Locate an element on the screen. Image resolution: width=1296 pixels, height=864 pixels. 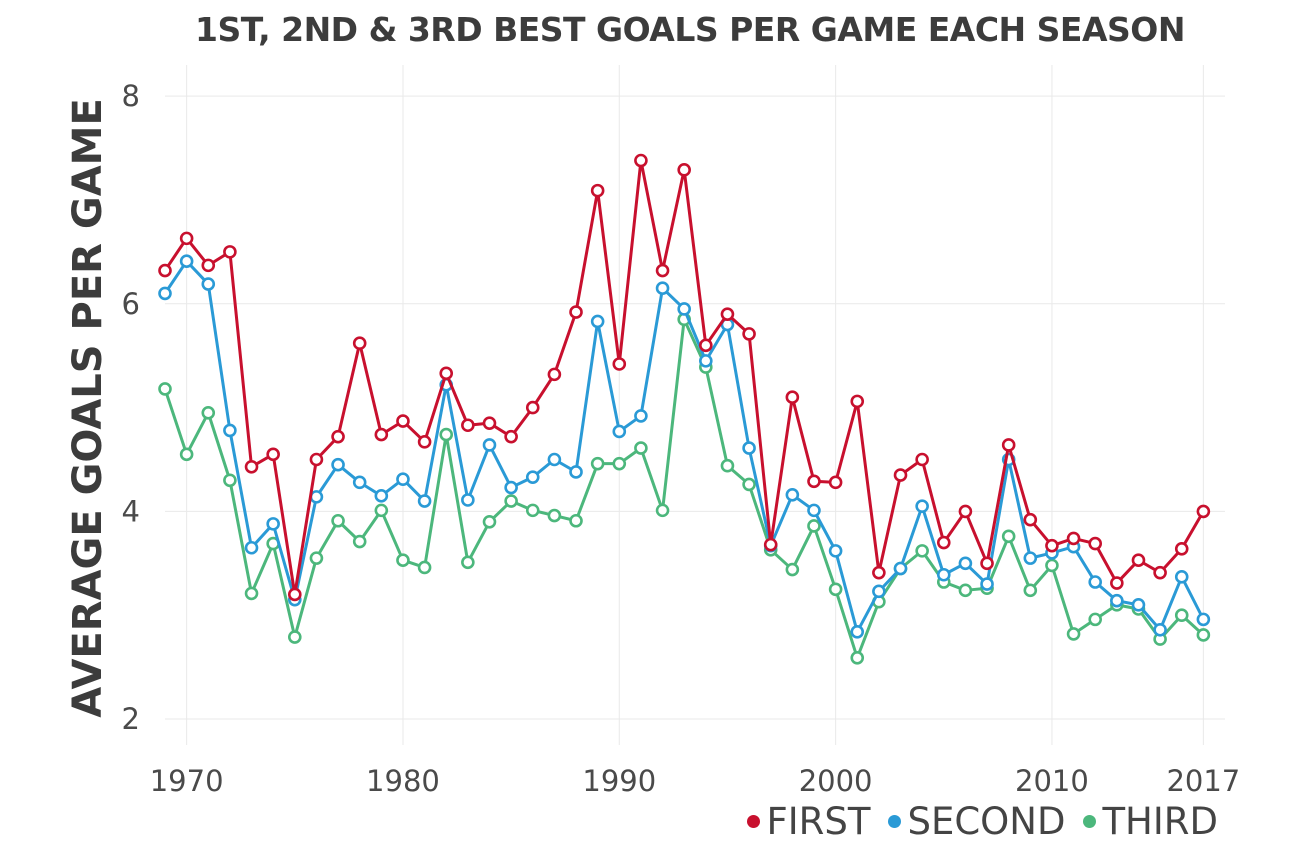
y-tick-label: 8 is located at coordinates (131, 96).